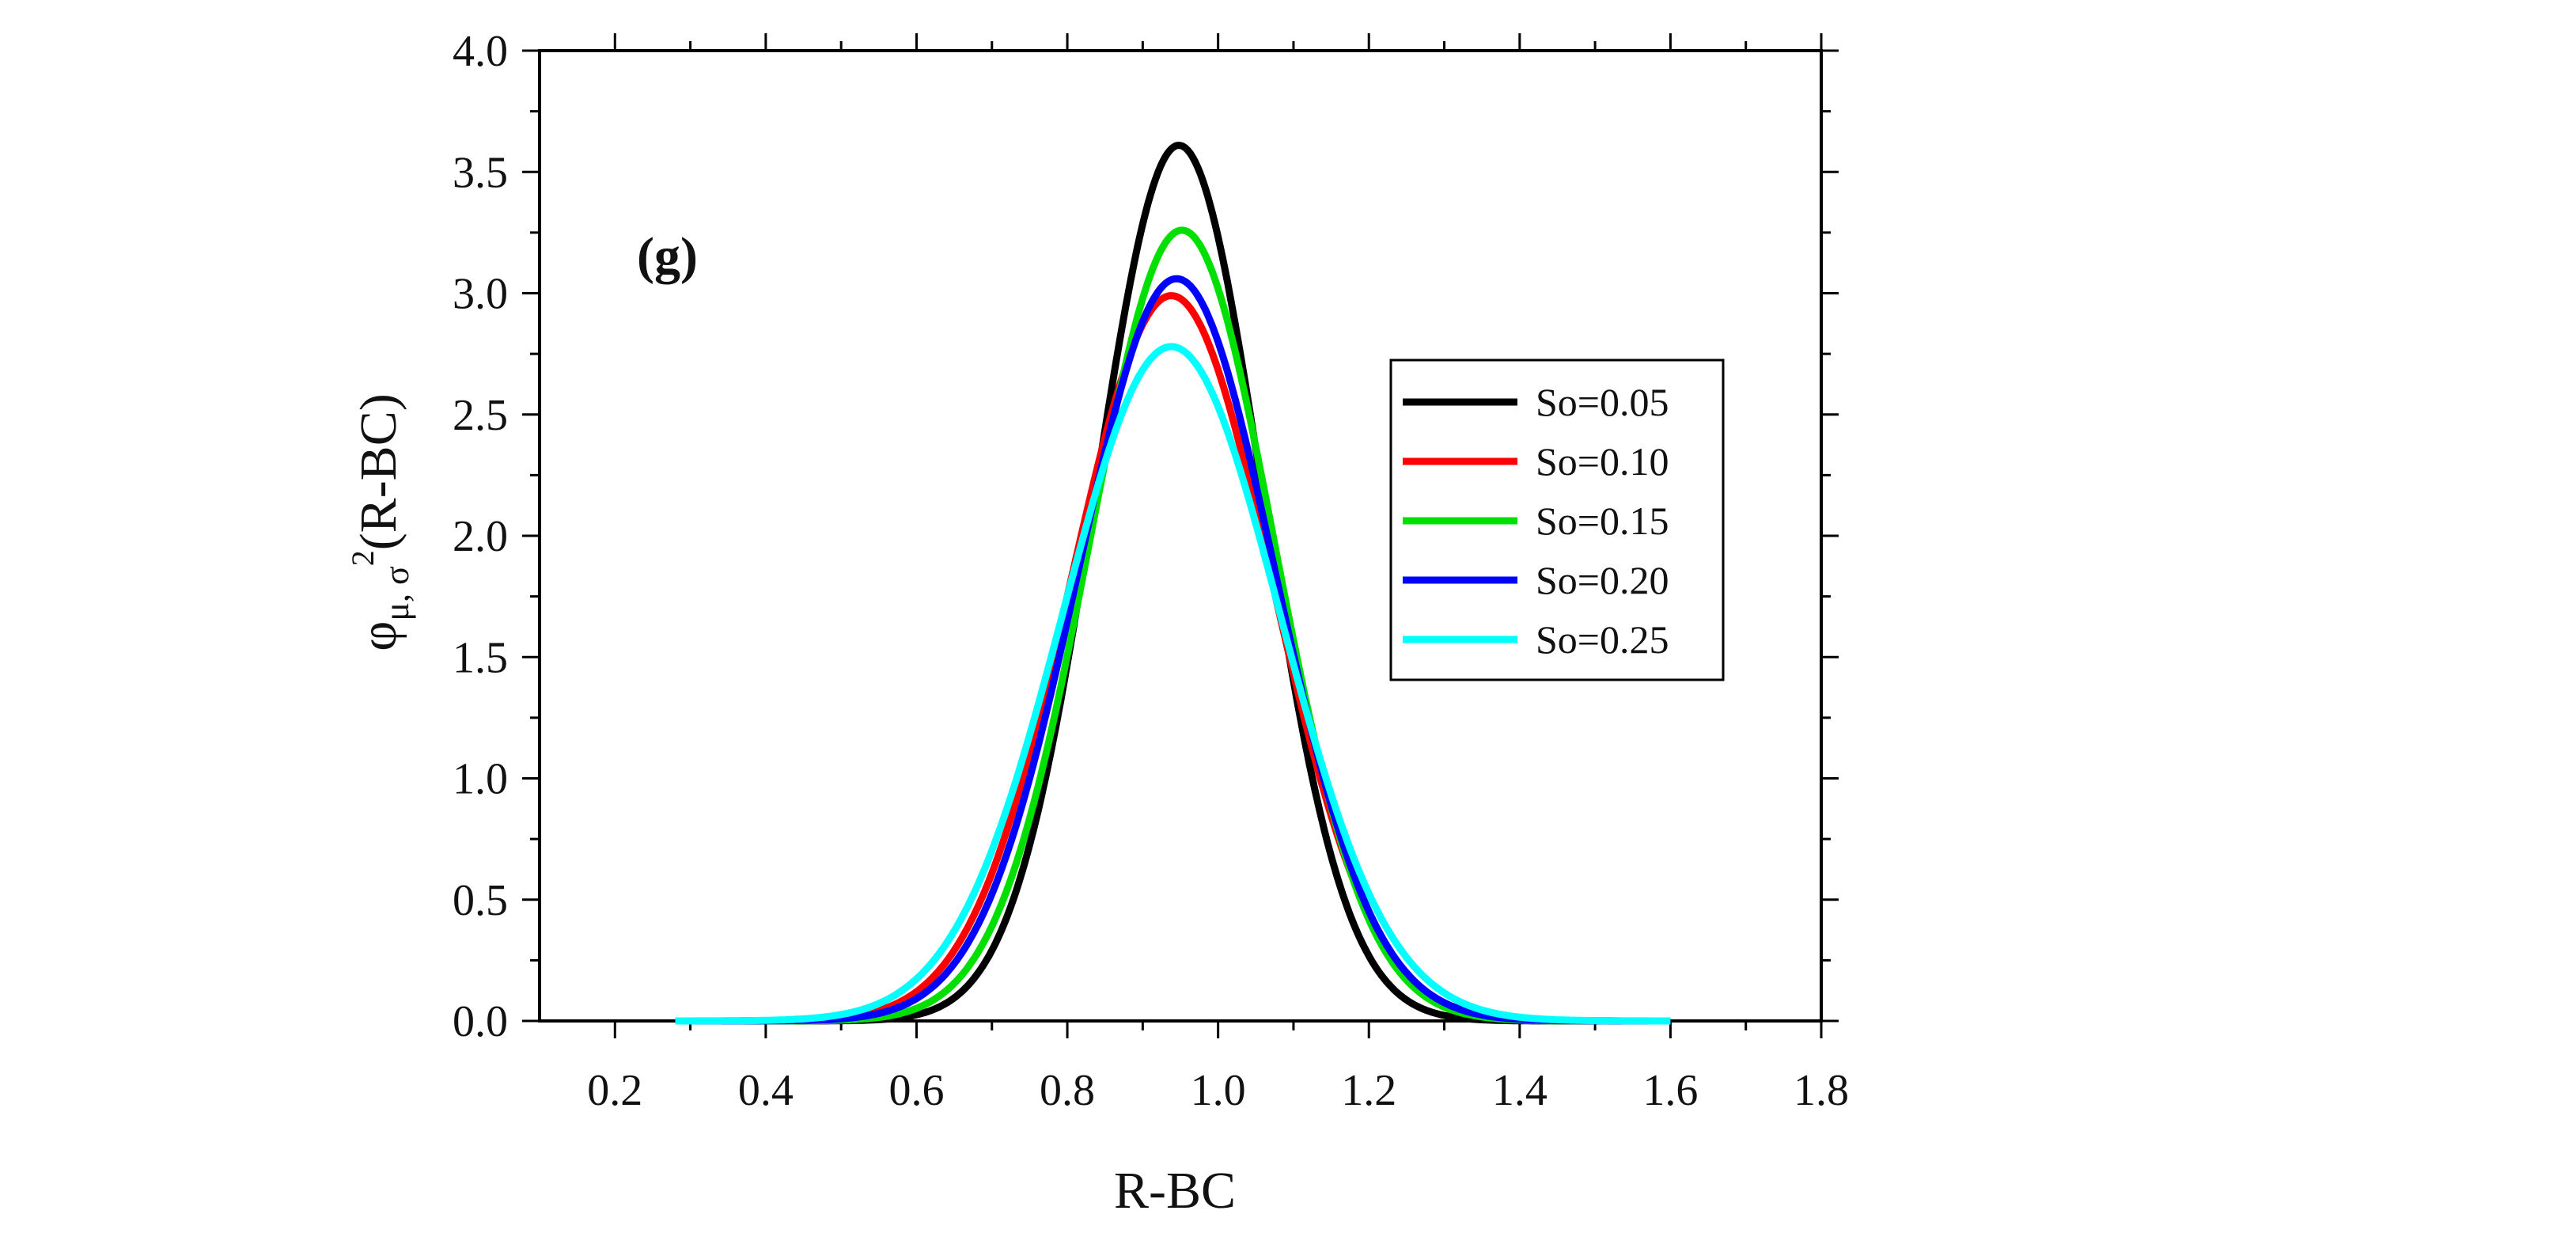 This screenshot has width=2576, height=1237. I want to click on x-axis-title: R-BC, so click(1175, 1191).